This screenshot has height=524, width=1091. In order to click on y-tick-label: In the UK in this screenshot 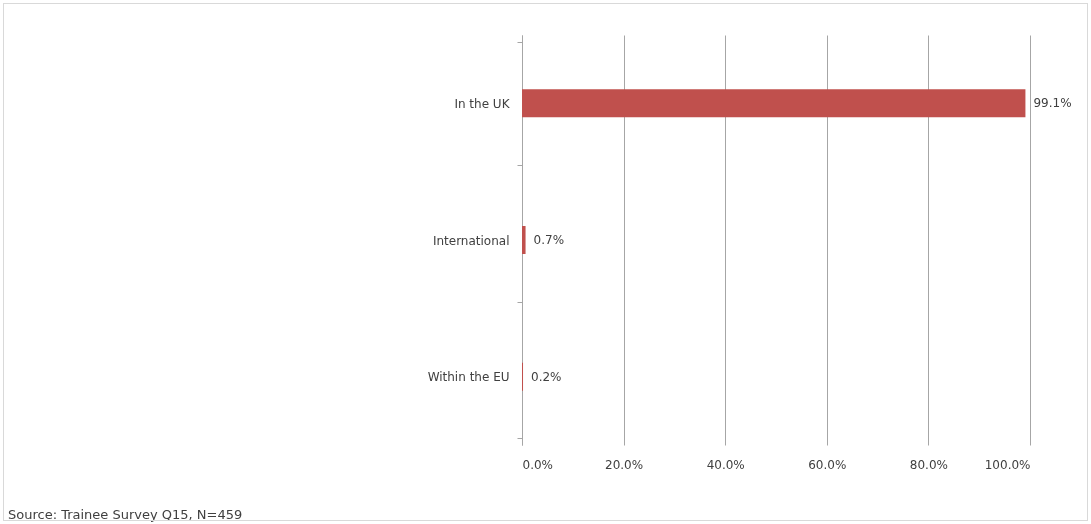, I will do `click(482, 103)`.